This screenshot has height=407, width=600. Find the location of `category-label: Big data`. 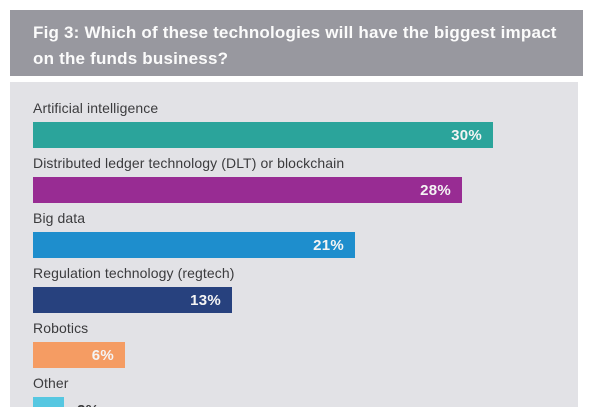

category-label: Big data is located at coordinates (59, 218).